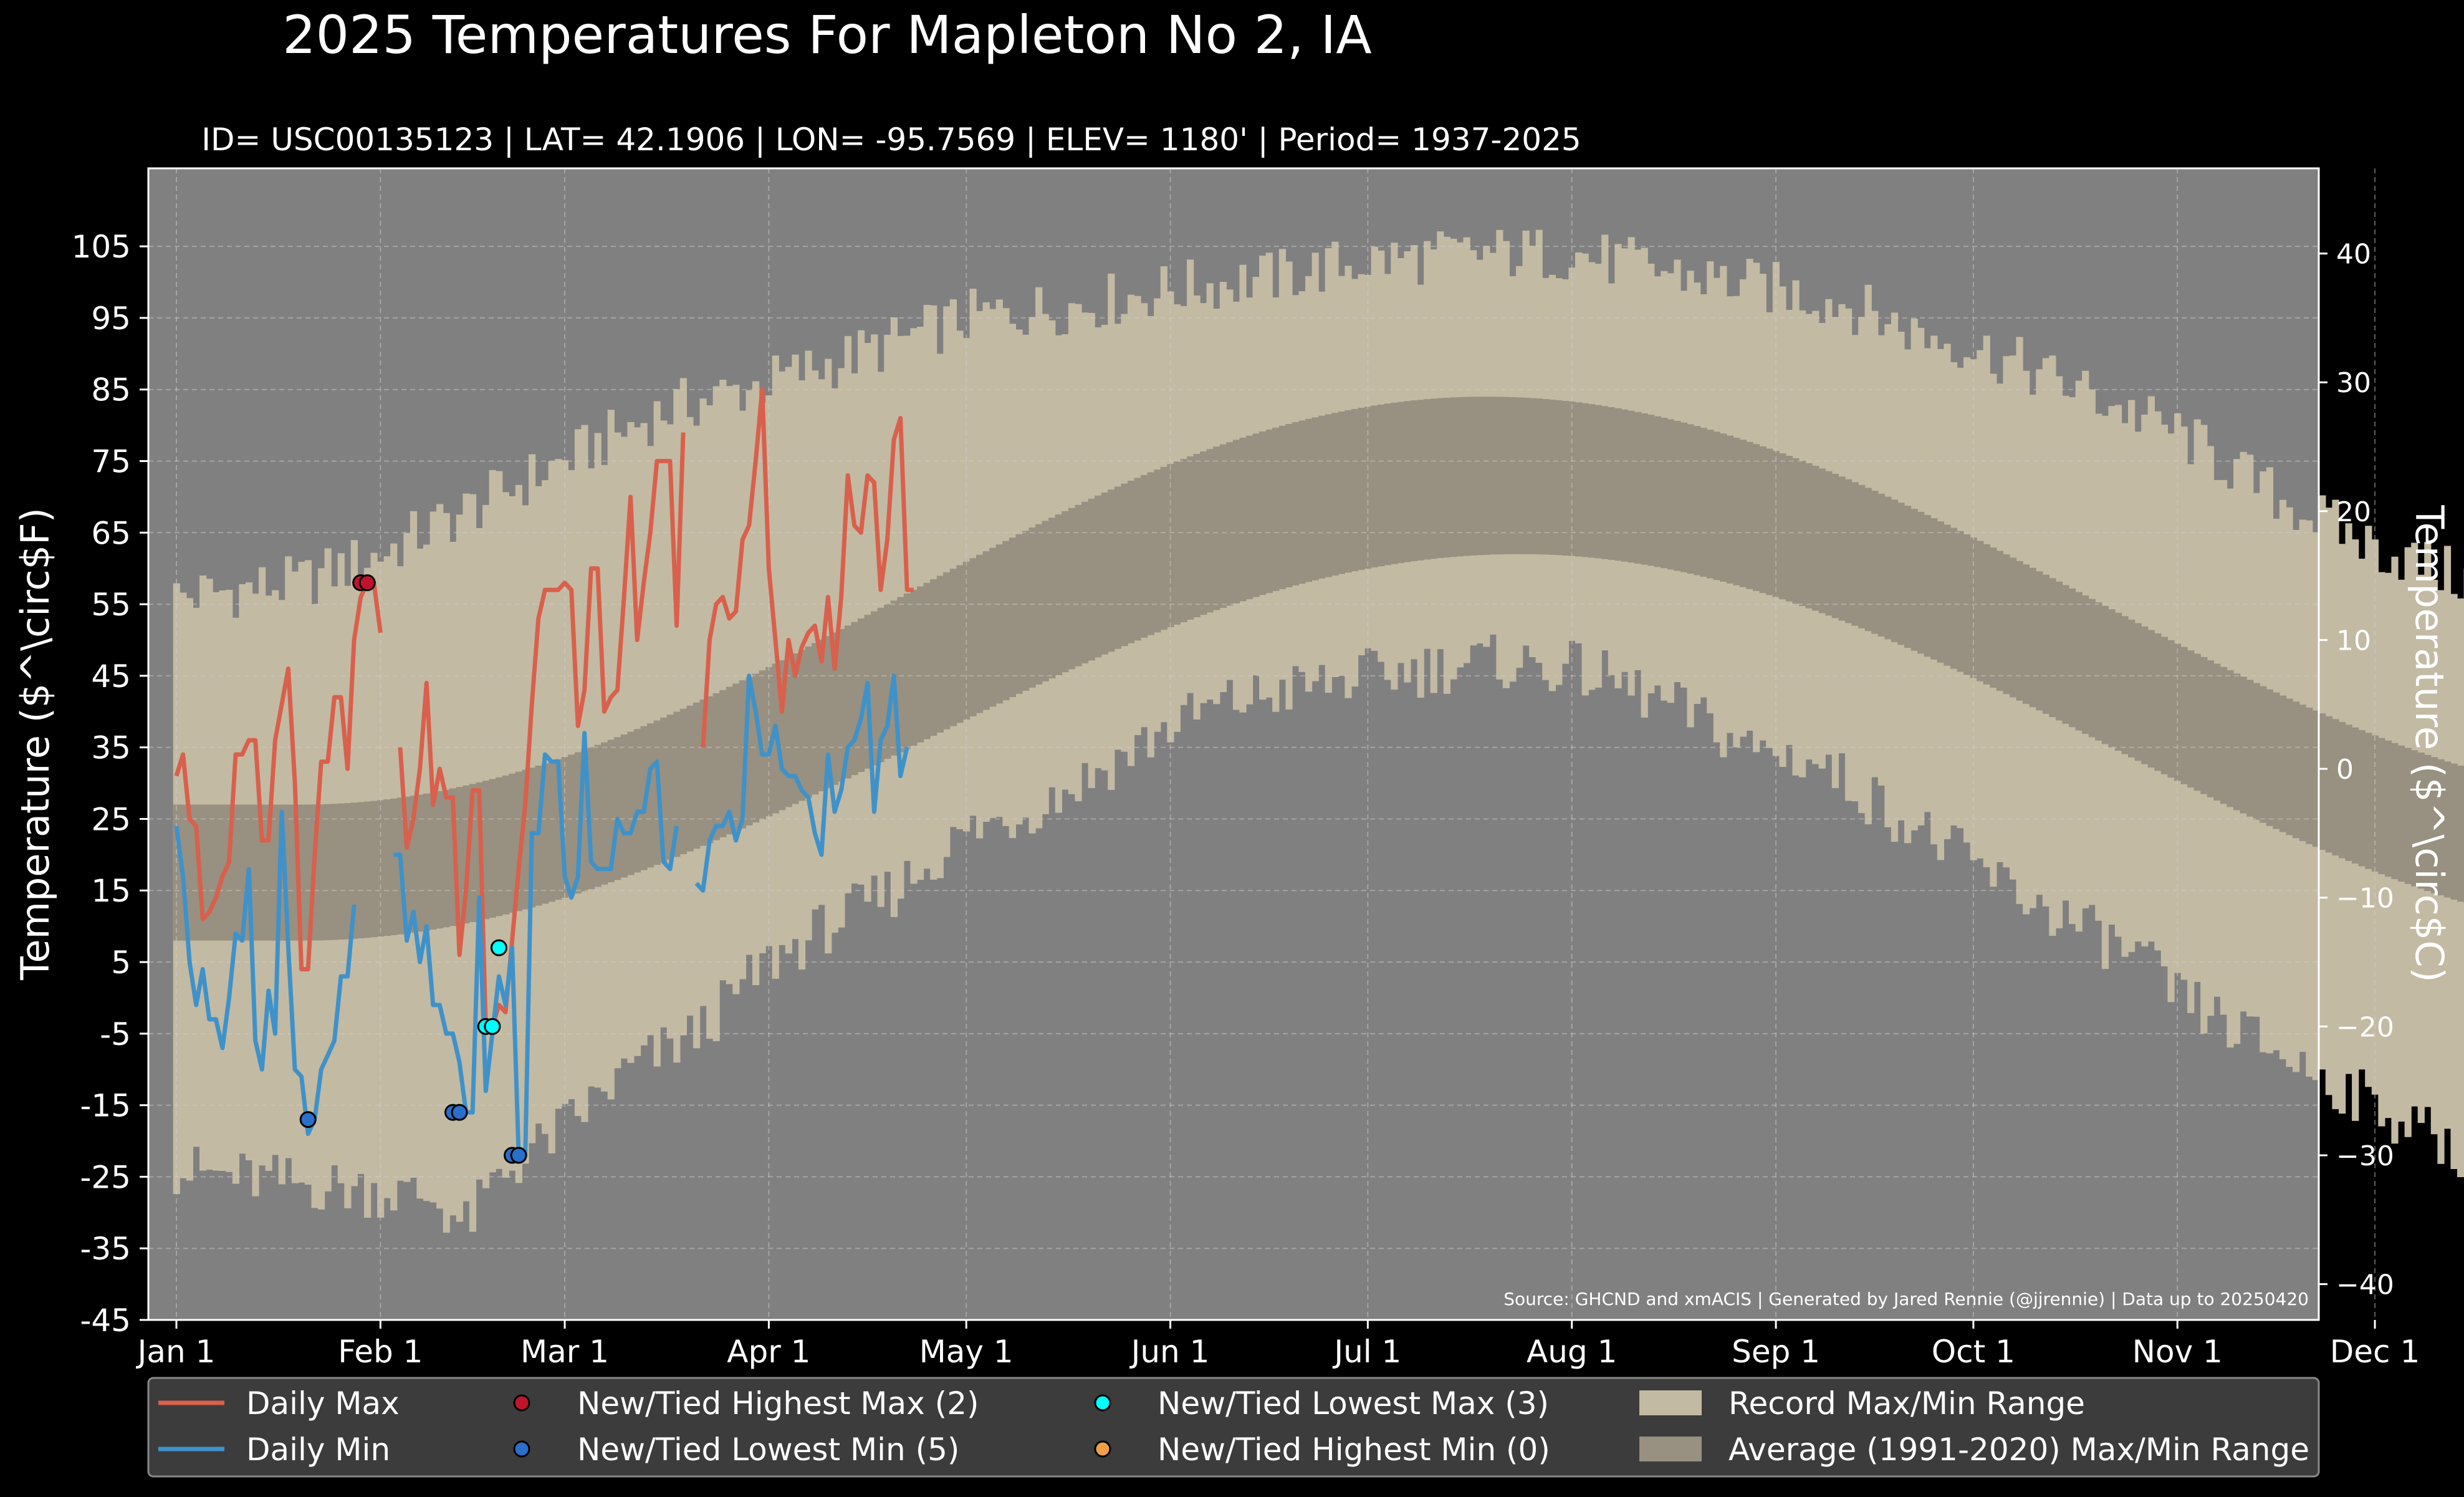  What do you see at coordinates (110, 784) in the screenshot?
I see `y-axis-left: 105 95 85 75 65 55 45 35 25 15 5 -5 -15 -25 -35 -45` at bounding box center [110, 784].